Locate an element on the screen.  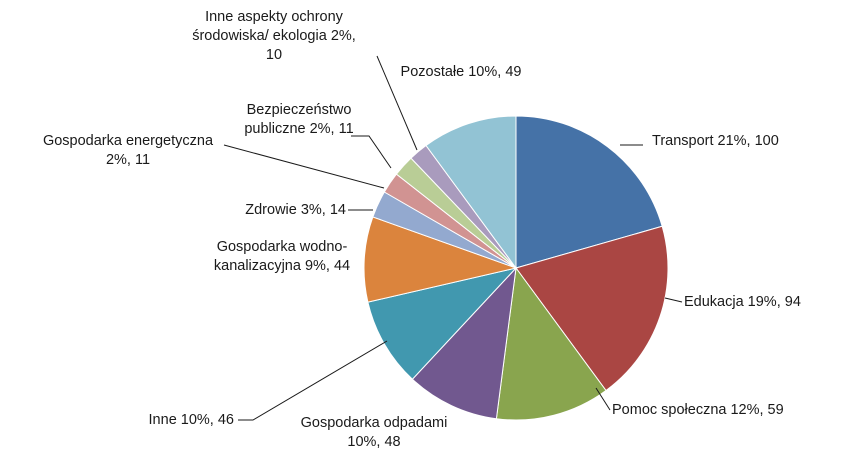
slice-label-7: Zdrowie 3%, 14 is located at coordinates (295, 210).